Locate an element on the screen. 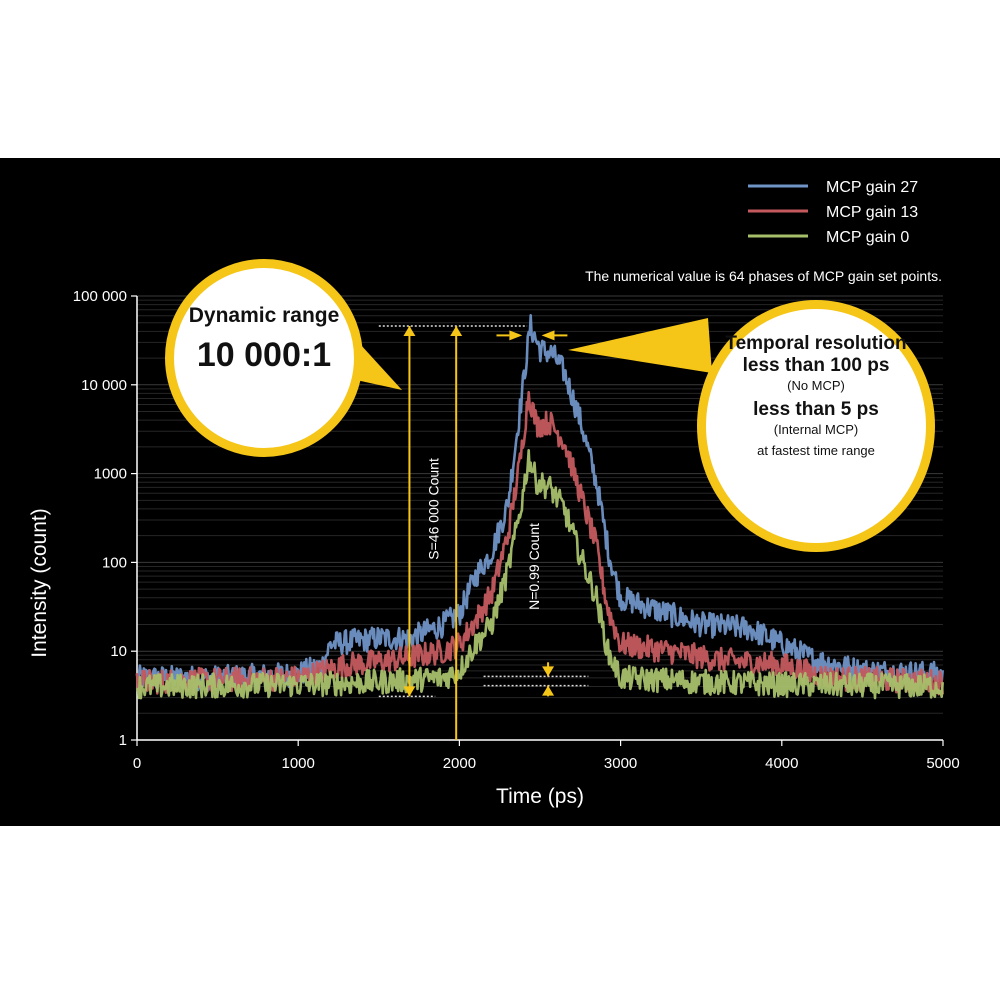 The height and width of the screenshot is (1000, 1000). legend-label: MCP gain 27 is located at coordinates (872, 187).